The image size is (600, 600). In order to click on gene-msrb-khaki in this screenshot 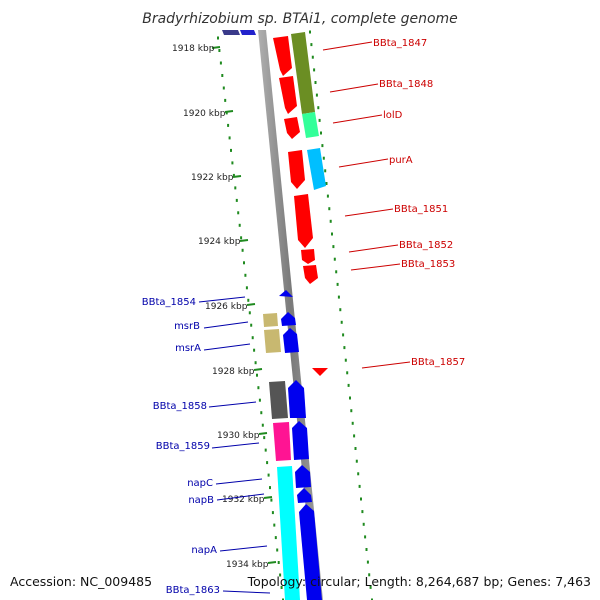, I will do `click(270, 320)`.